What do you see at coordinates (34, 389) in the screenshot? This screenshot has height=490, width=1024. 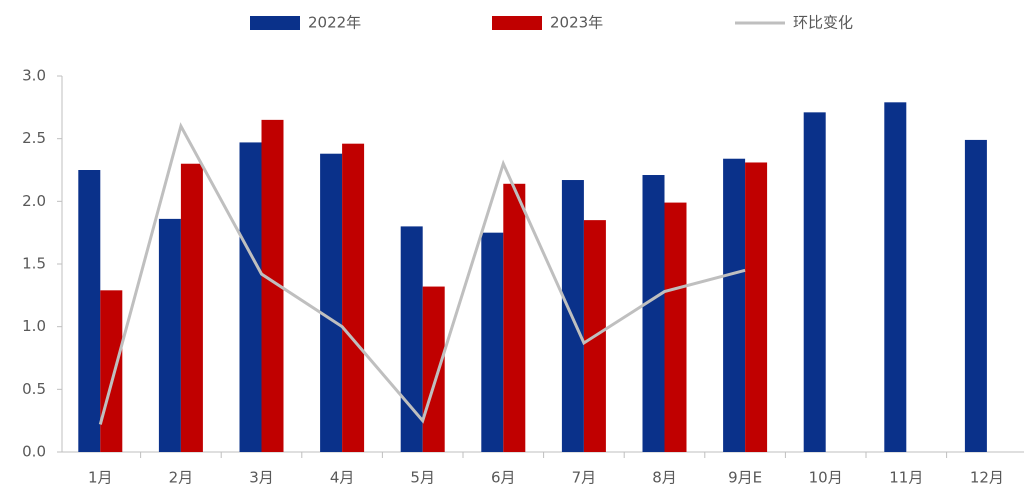 I see `y-tick-label: 0.5` at bounding box center [34, 389].